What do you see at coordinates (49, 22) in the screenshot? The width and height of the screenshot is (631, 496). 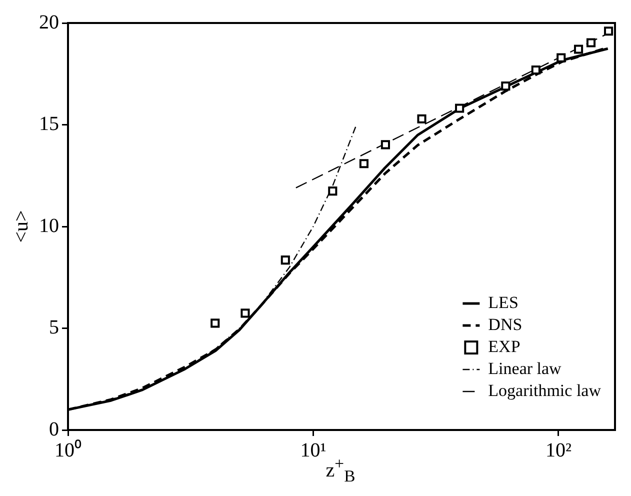 I see `y-tick-label: 20` at bounding box center [49, 22].